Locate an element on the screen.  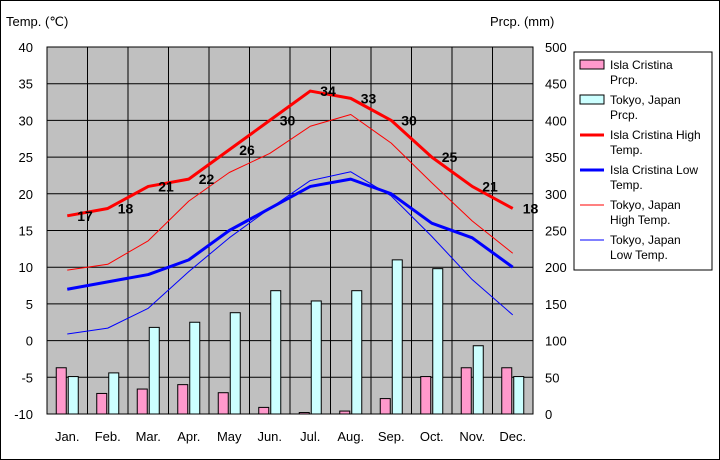
data-label: 17 is located at coordinates (85, 216).